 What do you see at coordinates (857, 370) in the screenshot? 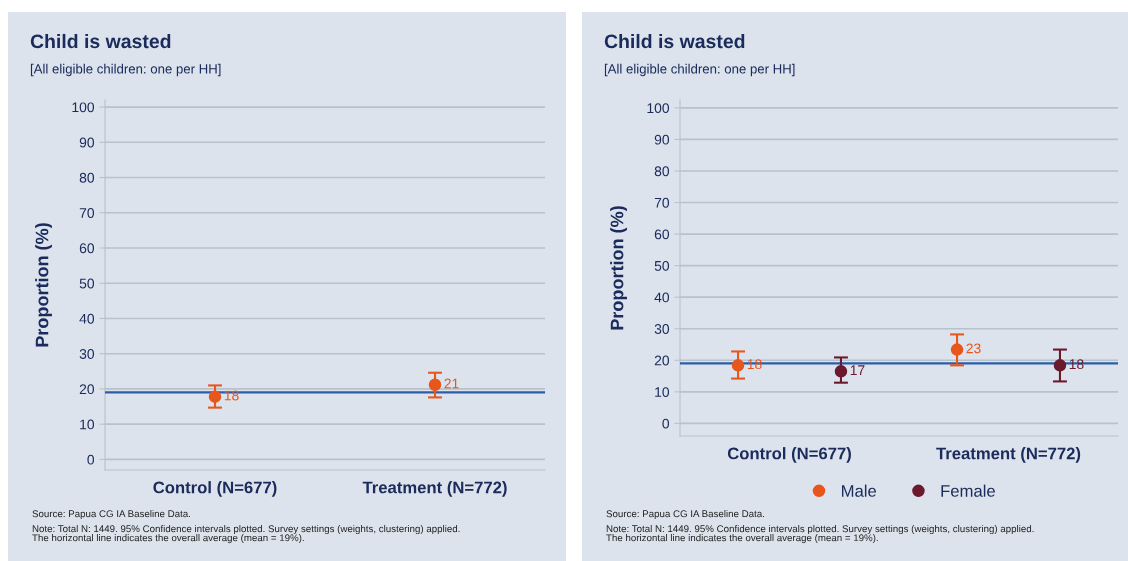
I see `data-label: 17` at bounding box center [857, 370].